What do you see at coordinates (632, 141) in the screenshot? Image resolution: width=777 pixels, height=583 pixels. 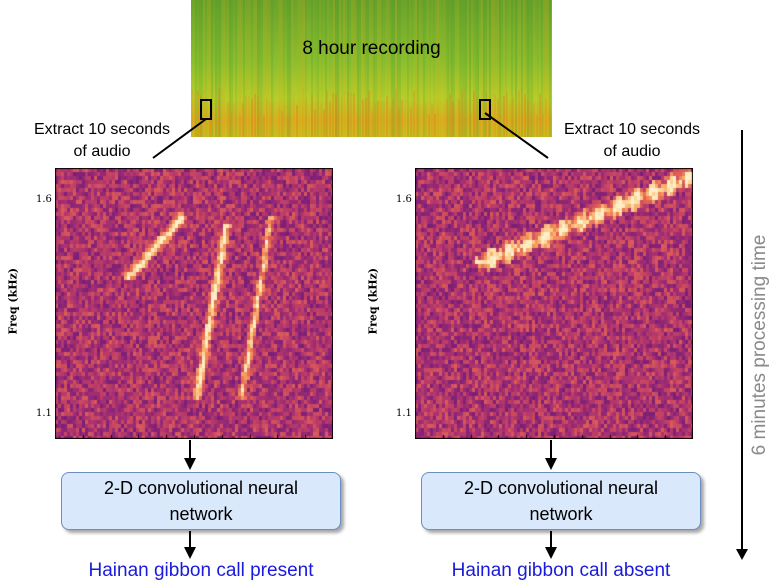 I see `extract-label-right: Extract 10 seconds of audio` at bounding box center [632, 141].